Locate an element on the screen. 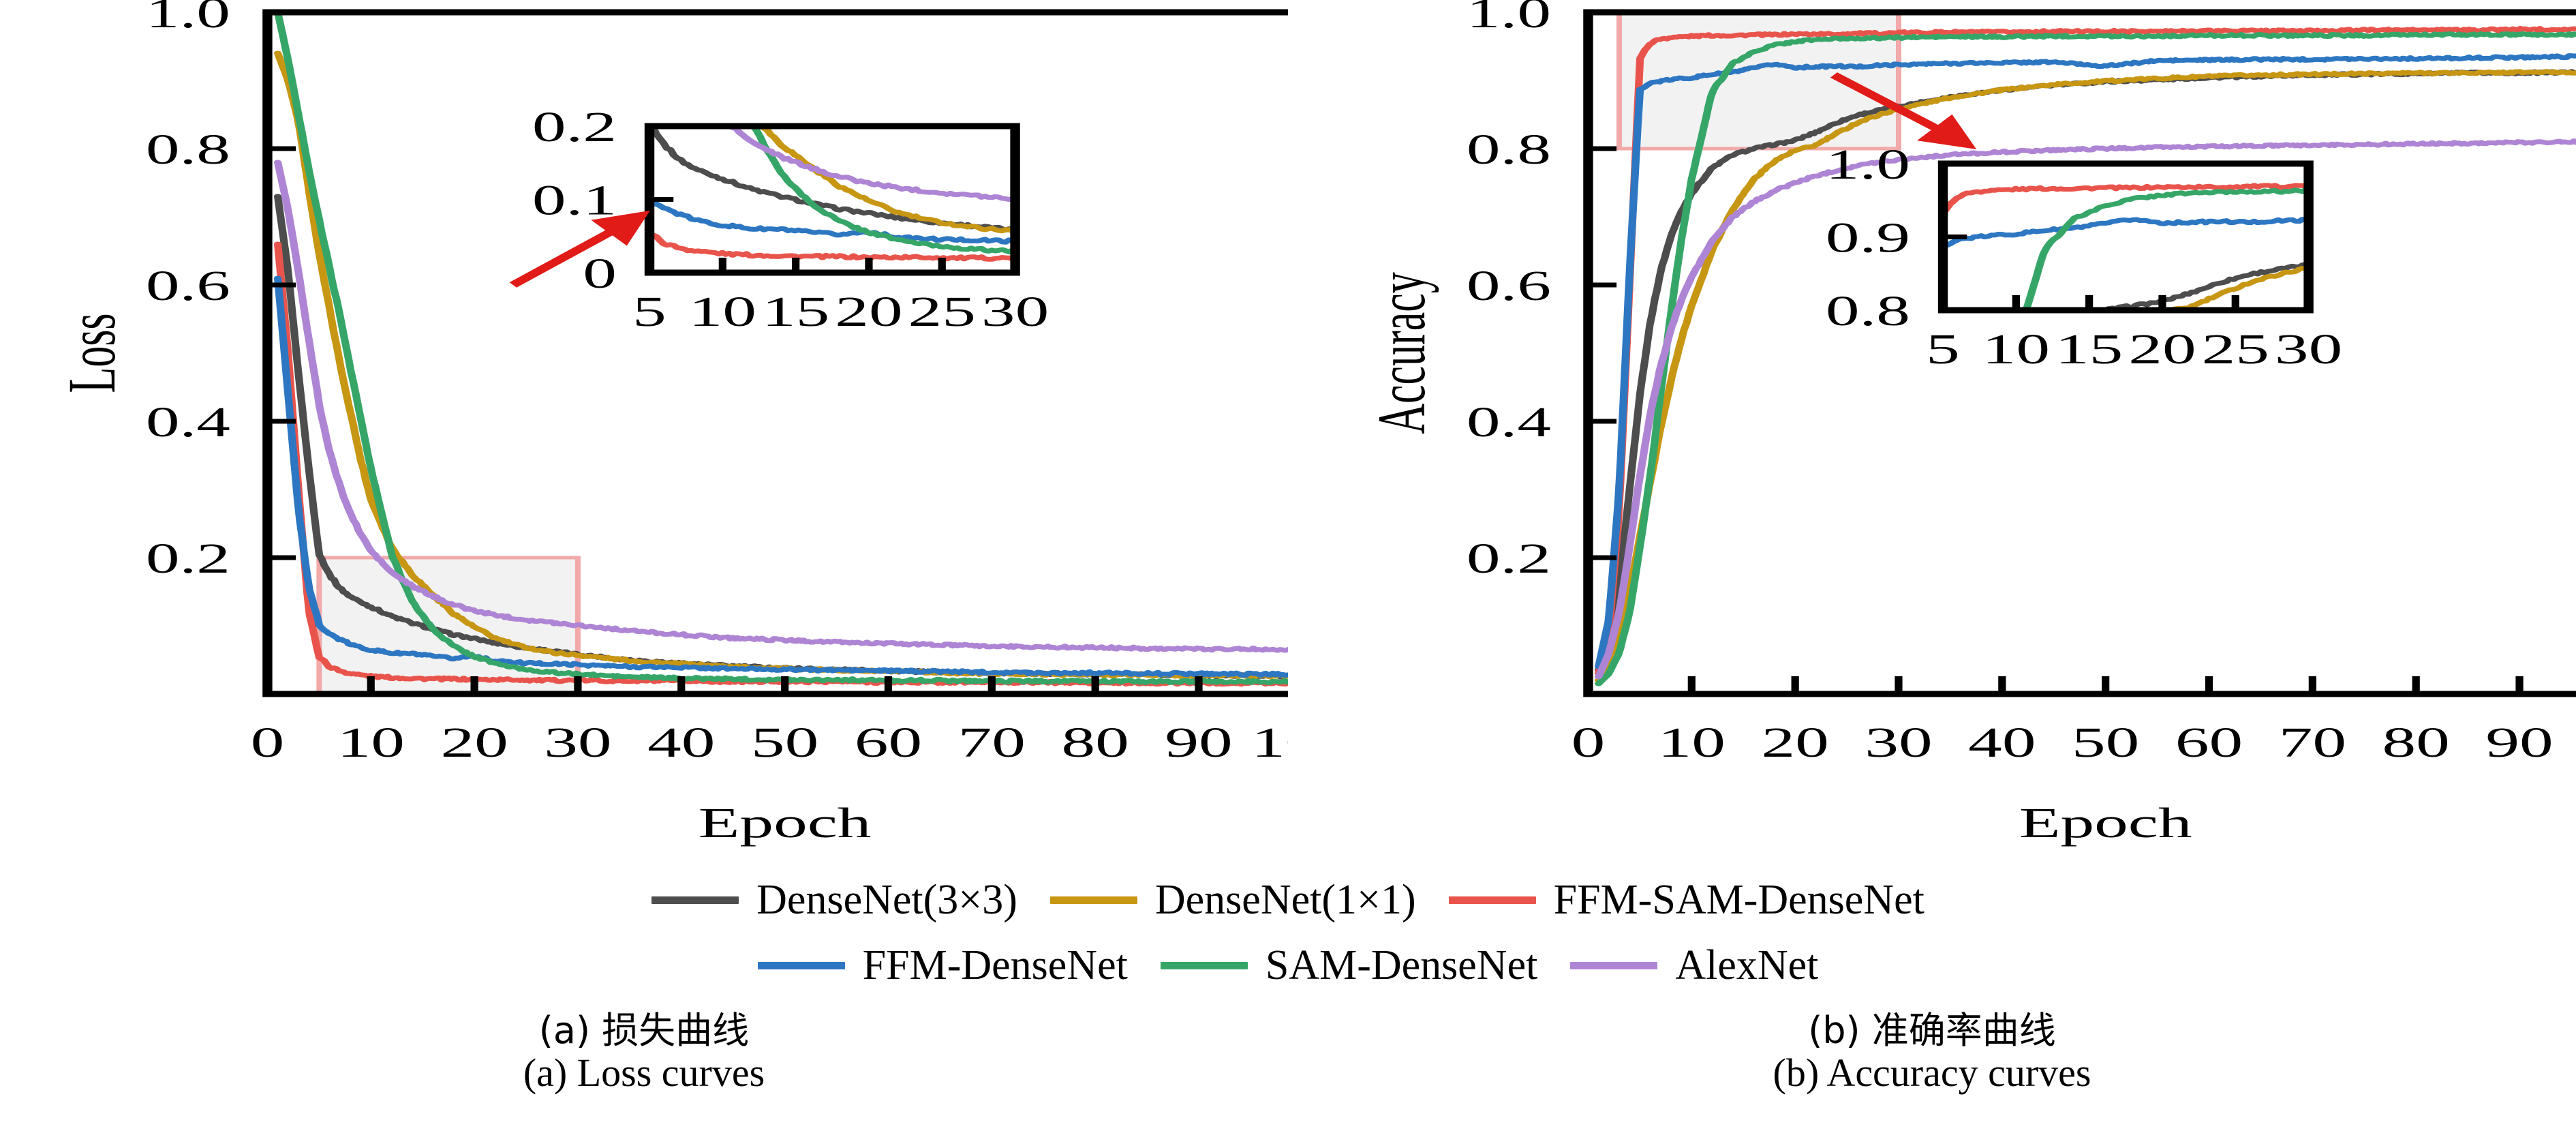  legend-label-sam-densenet: SAM-DenseNet is located at coordinates (1402, 965).